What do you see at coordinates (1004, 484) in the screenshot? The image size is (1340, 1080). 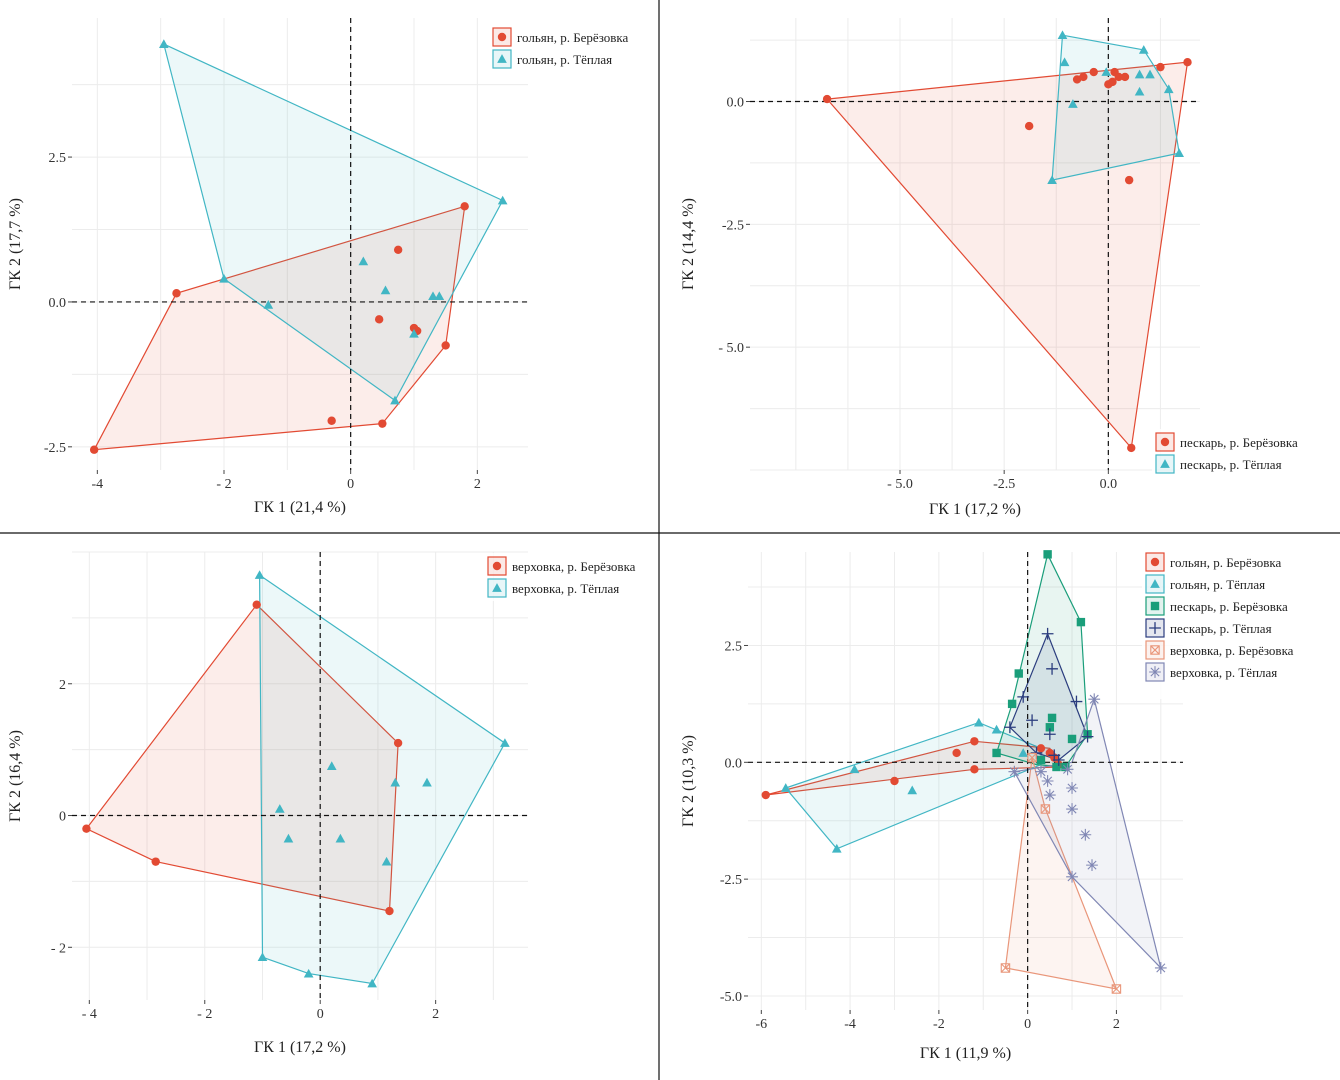 I see `x-tick-label: -2.5` at bounding box center [1004, 484].